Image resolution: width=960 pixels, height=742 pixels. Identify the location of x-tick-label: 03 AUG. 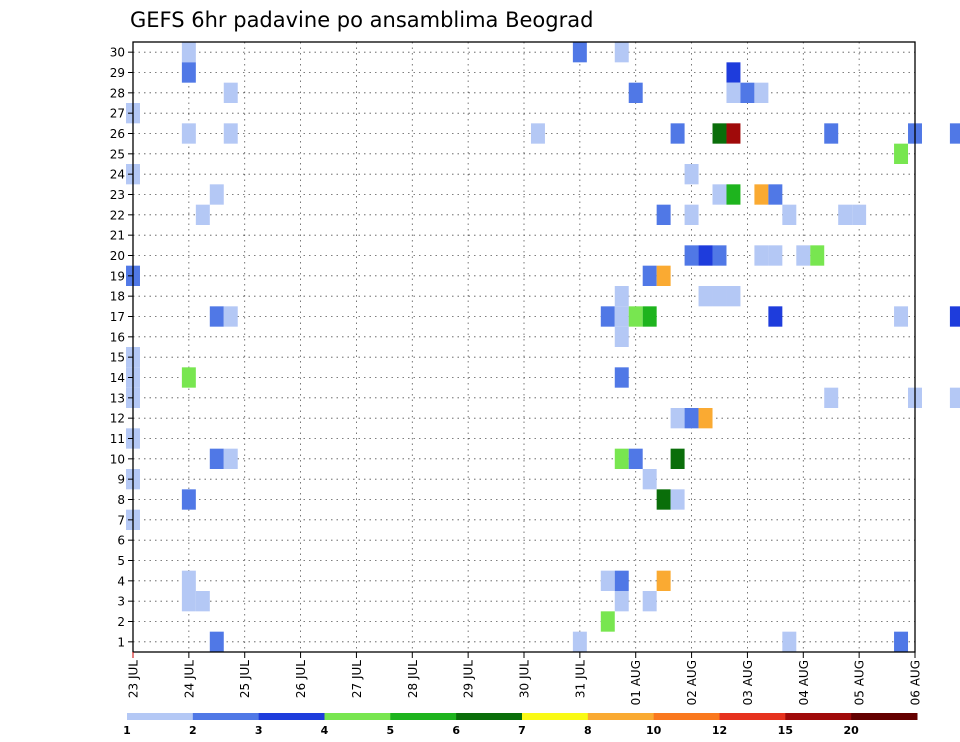
(748, 682).